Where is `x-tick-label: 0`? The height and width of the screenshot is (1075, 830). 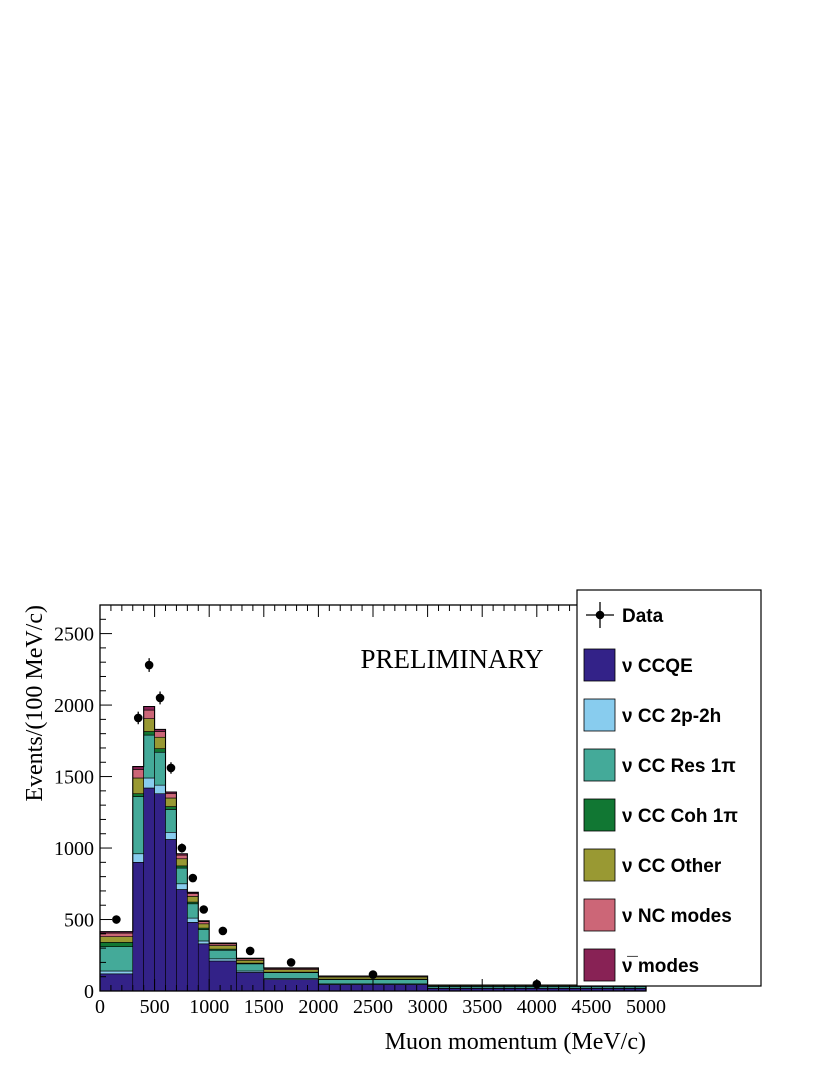 x-tick-label: 0 is located at coordinates (100, 1007).